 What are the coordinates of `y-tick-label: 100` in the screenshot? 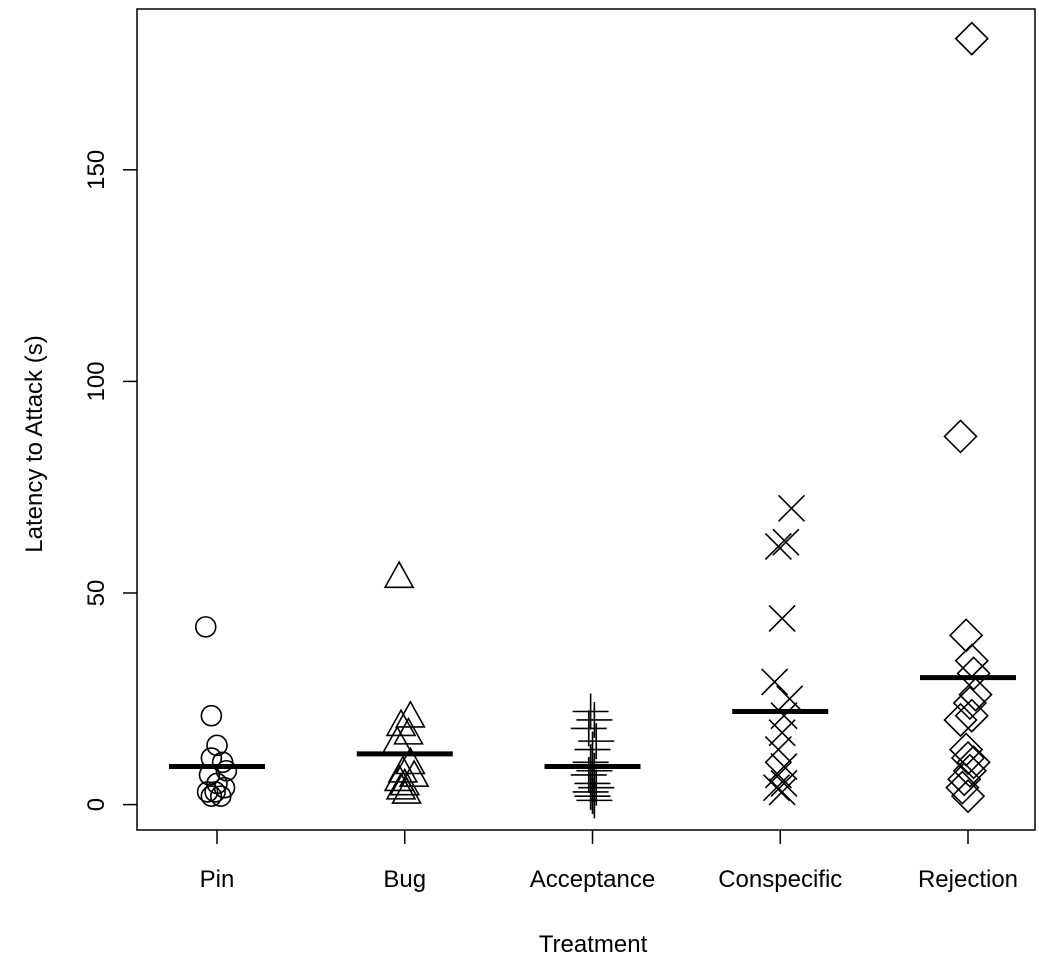 It's located at (96, 381).